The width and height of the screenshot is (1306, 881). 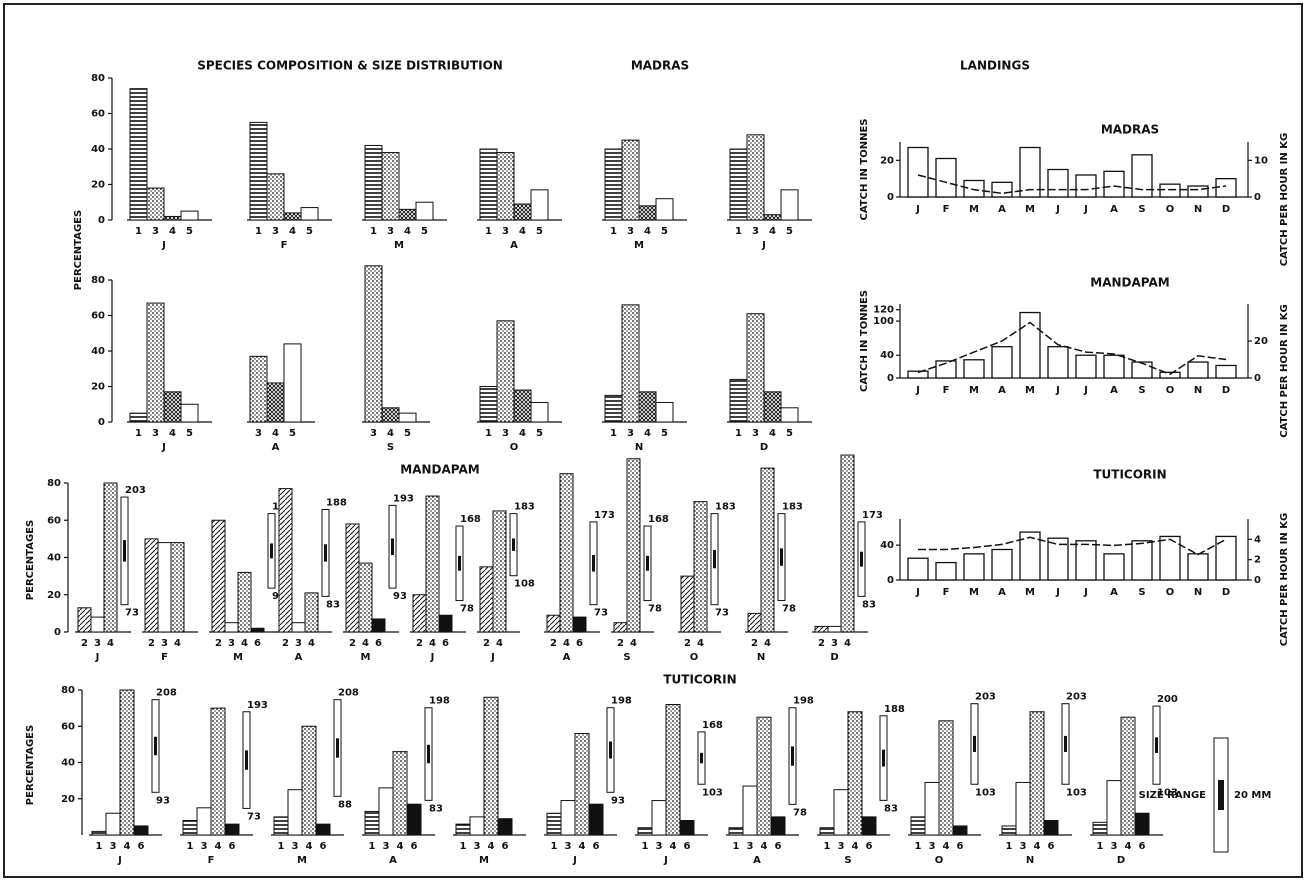 I want to click on month-label: F, so click(x=284, y=245).